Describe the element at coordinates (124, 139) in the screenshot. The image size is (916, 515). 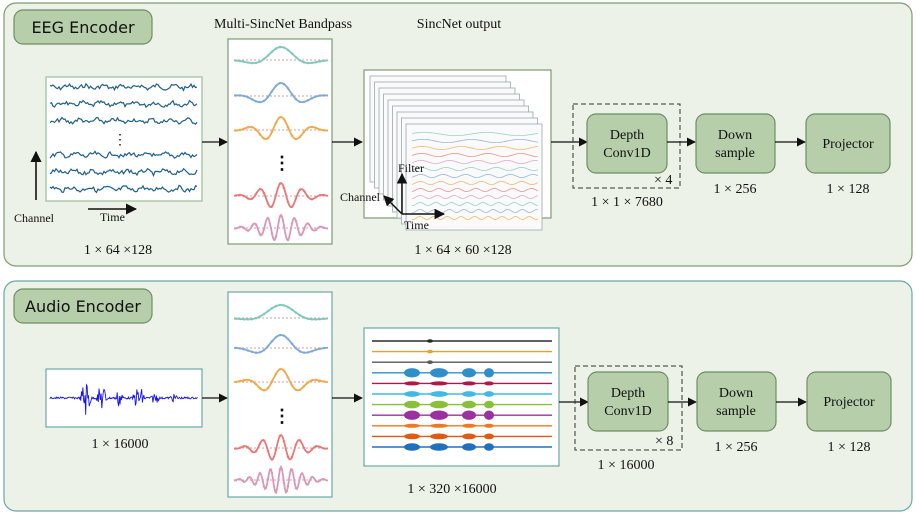
I see `eeg-input-signal: ⋮` at that location.